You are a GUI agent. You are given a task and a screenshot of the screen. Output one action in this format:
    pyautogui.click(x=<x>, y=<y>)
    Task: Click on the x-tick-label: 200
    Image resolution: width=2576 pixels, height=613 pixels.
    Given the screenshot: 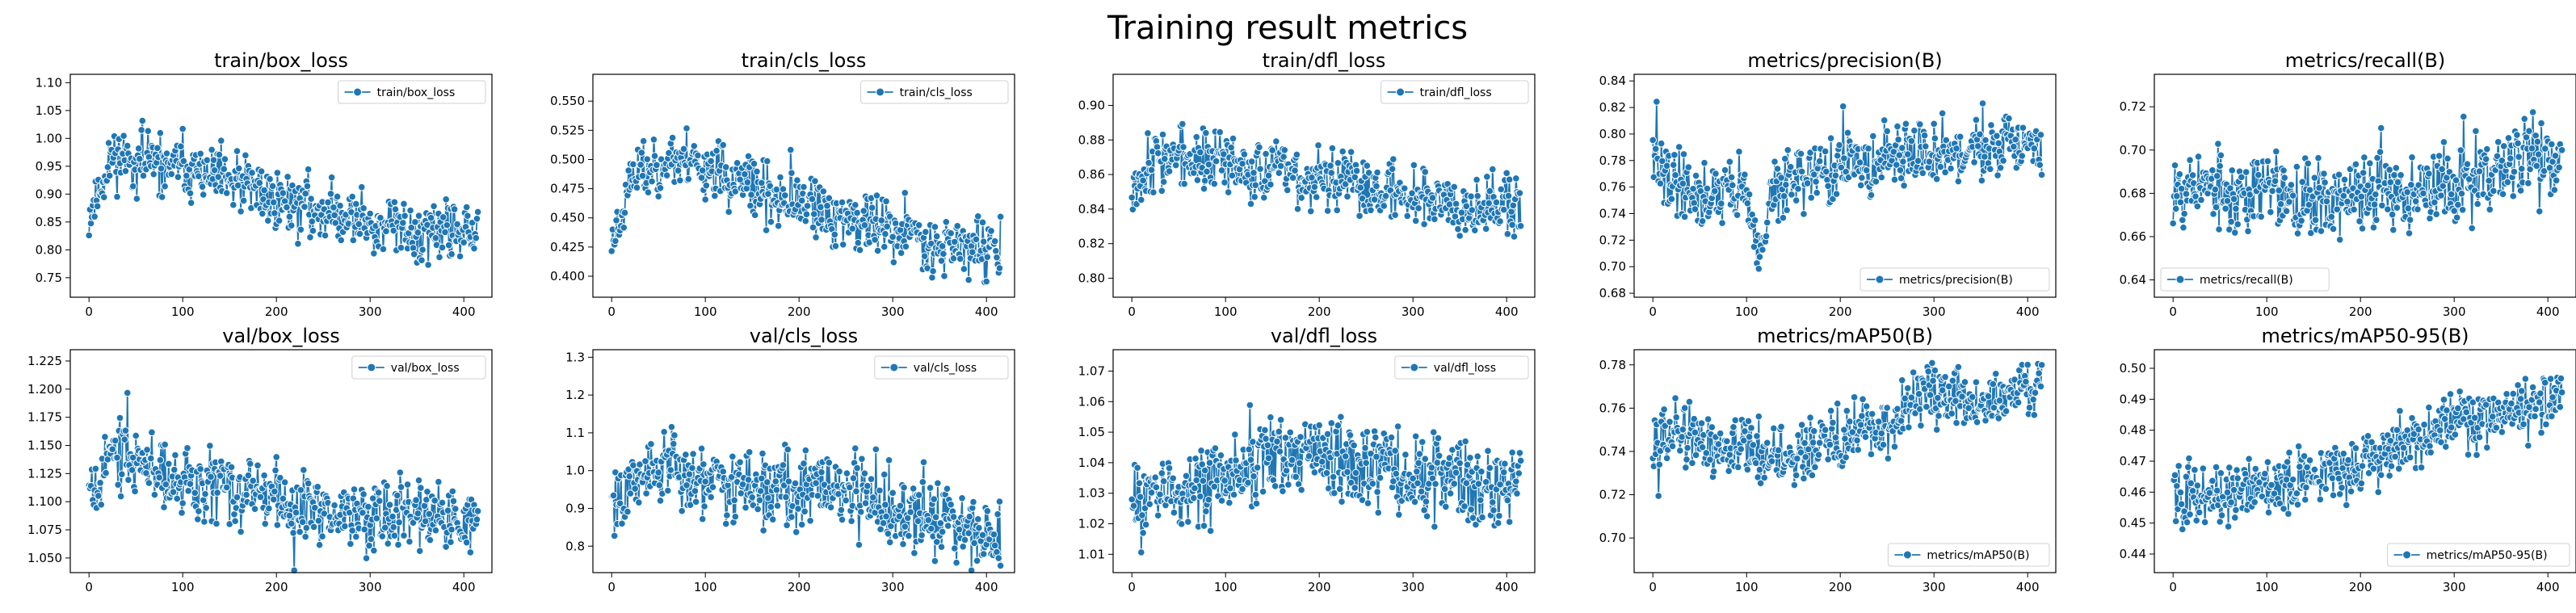 What is the action you would take?
    pyautogui.click(x=799, y=587)
    